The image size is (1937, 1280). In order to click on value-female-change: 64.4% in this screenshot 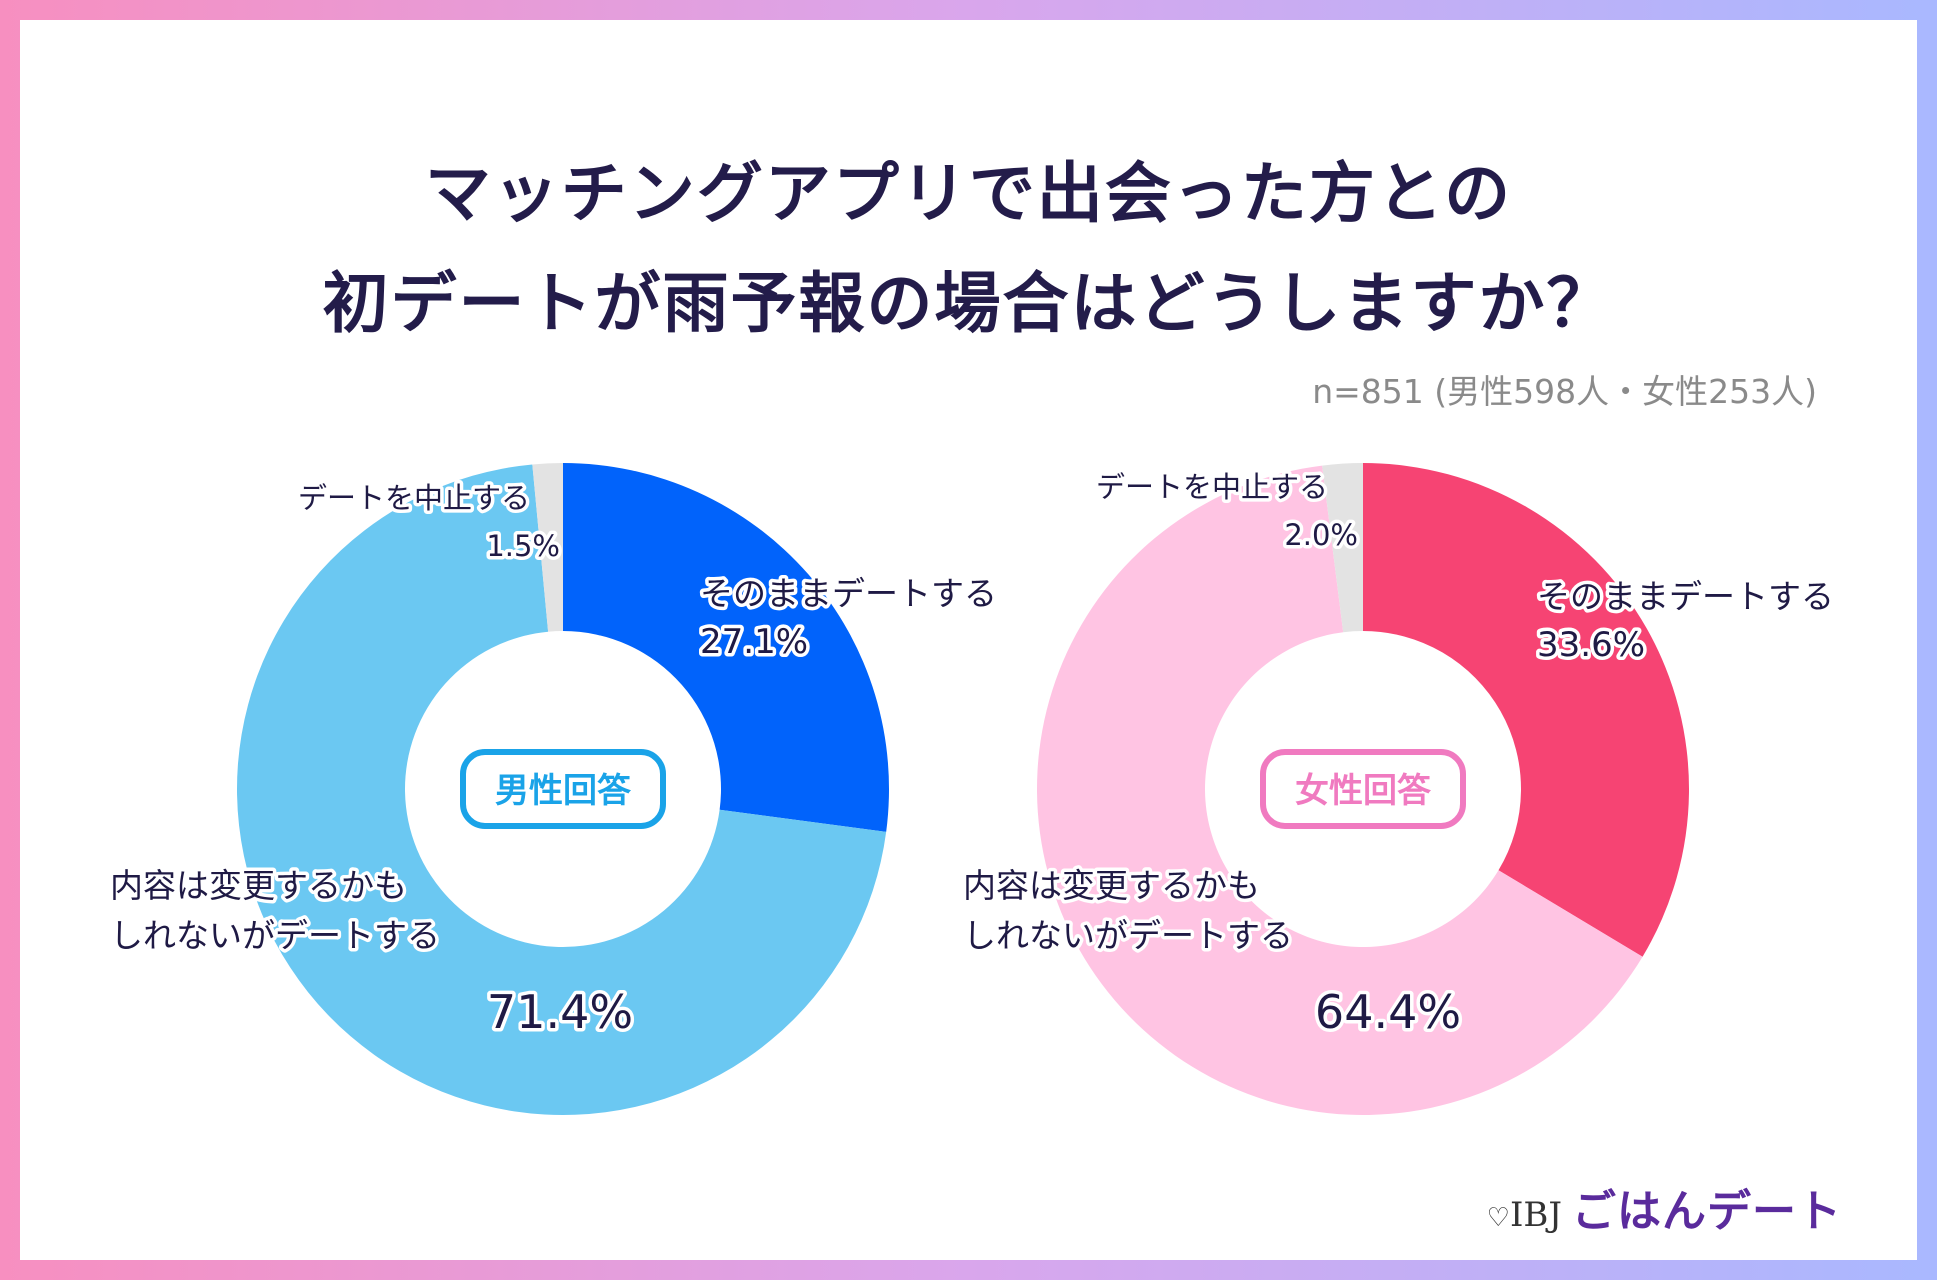, I will do `click(1388, 1012)`.